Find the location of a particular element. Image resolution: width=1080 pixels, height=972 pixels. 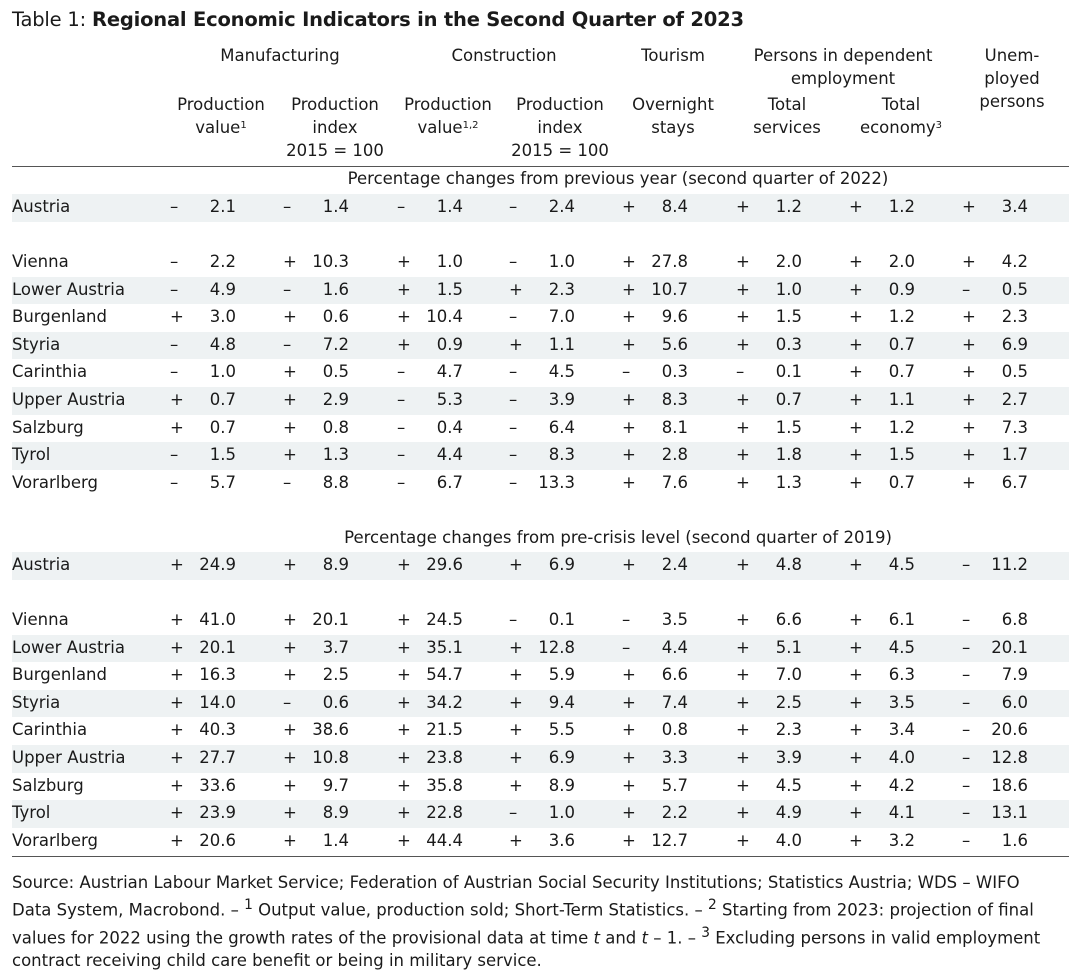

value-cell: +20.1 is located at coordinates (316, 621).